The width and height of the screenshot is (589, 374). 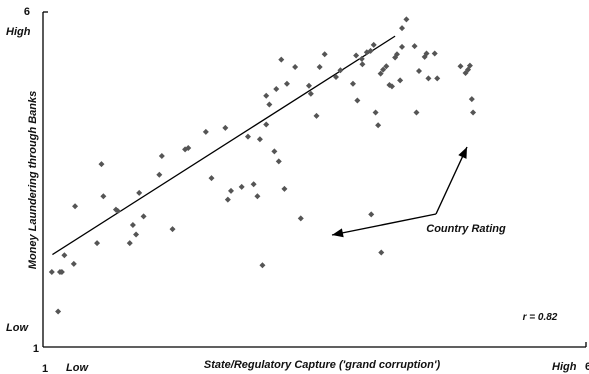 What do you see at coordinates (587, 367) in the screenshot?
I see `x-tick-label-right: 6` at bounding box center [587, 367].